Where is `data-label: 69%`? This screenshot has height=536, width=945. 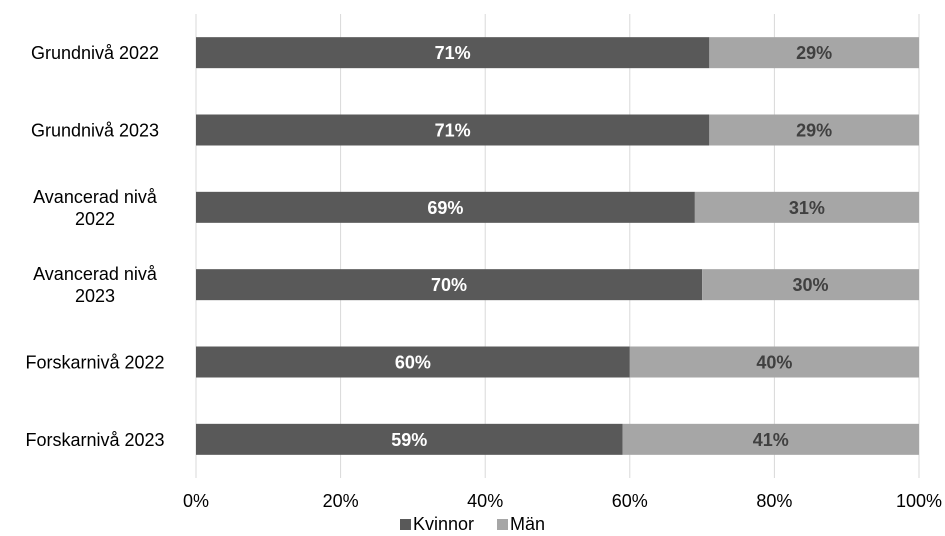 data-label: 69% is located at coordinates (445, 208).